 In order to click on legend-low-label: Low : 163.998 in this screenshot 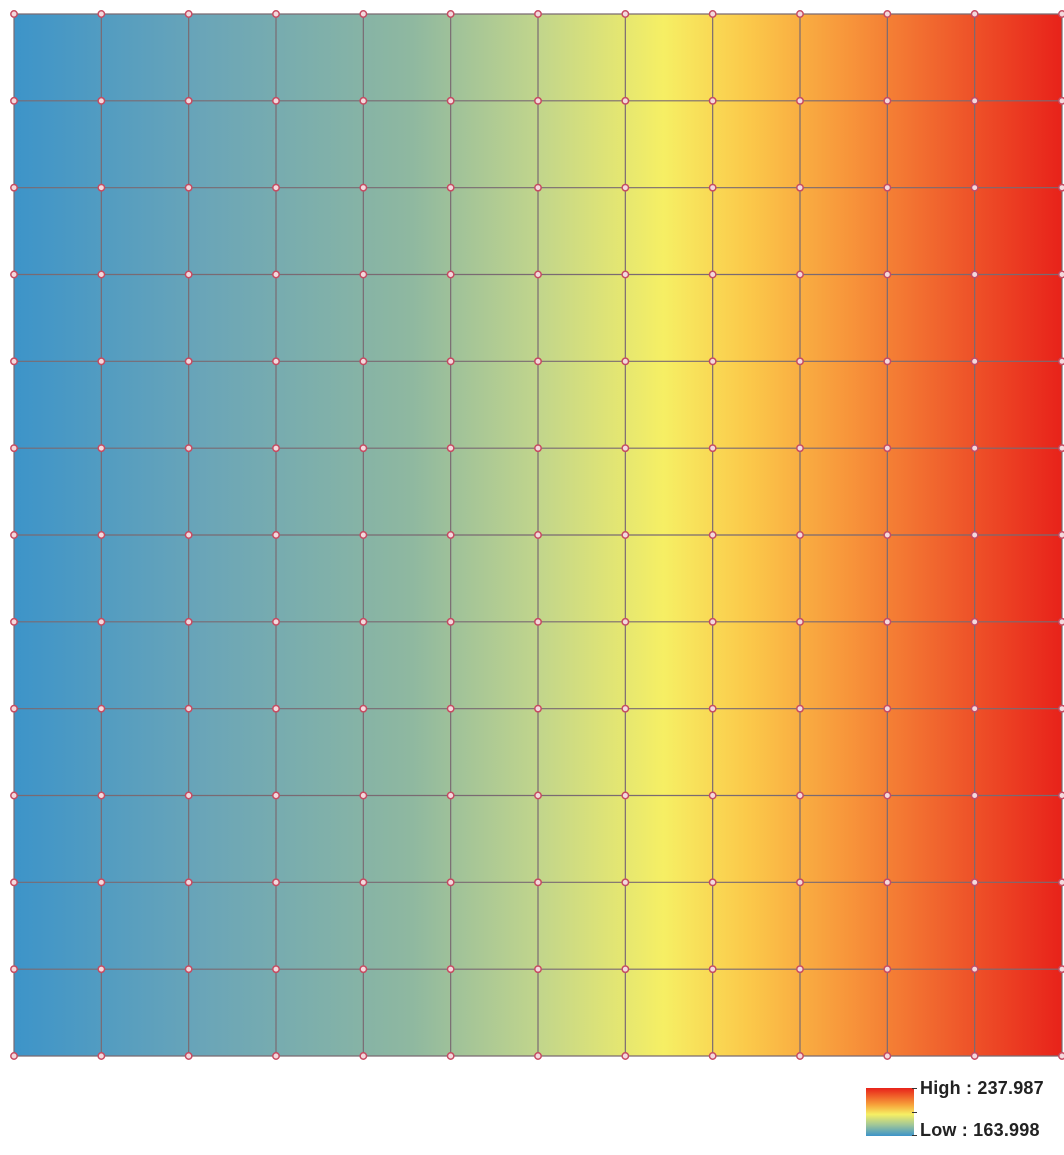, I will do `click(980, 1130)`.